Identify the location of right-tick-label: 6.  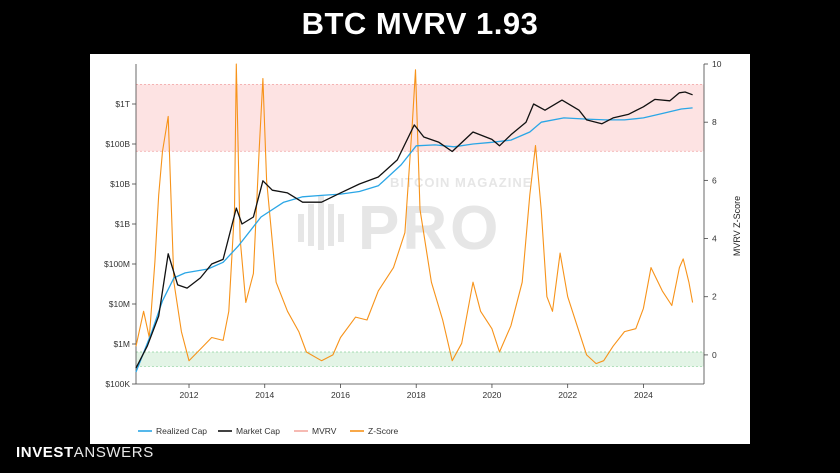
(714, 180).